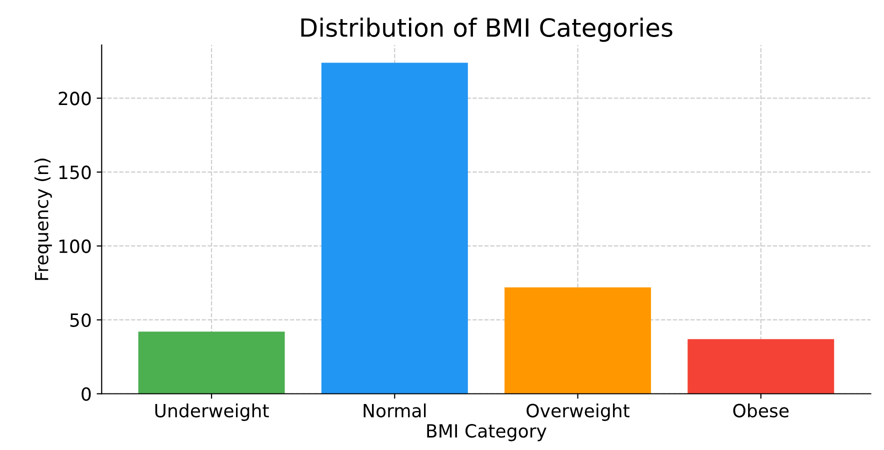 This screenshot has height=450, width=884. What do you see at coordinates (578, 412) in the screenshot?
I see `x-tick-label: Overweight` at bounding box center [578, 412].